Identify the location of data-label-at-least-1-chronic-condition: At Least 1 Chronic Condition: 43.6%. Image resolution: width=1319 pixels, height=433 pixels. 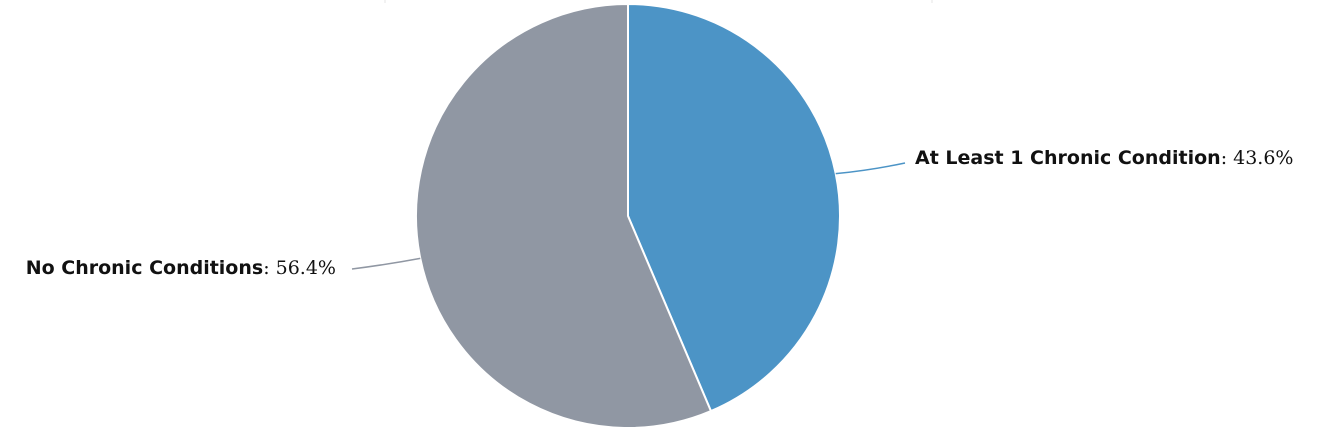
(1104, 158).